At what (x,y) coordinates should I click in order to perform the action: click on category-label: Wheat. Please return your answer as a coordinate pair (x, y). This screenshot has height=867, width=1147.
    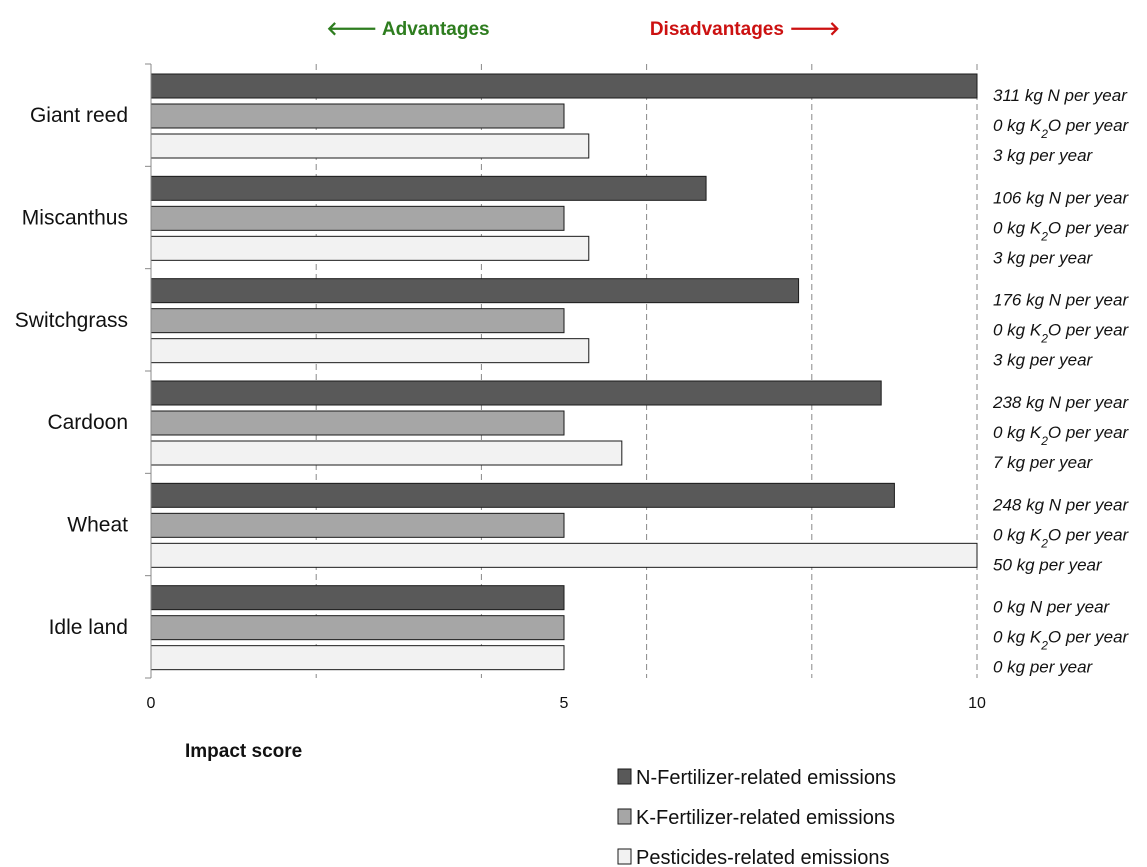
    Looking at the image, I should click on (97, 525).